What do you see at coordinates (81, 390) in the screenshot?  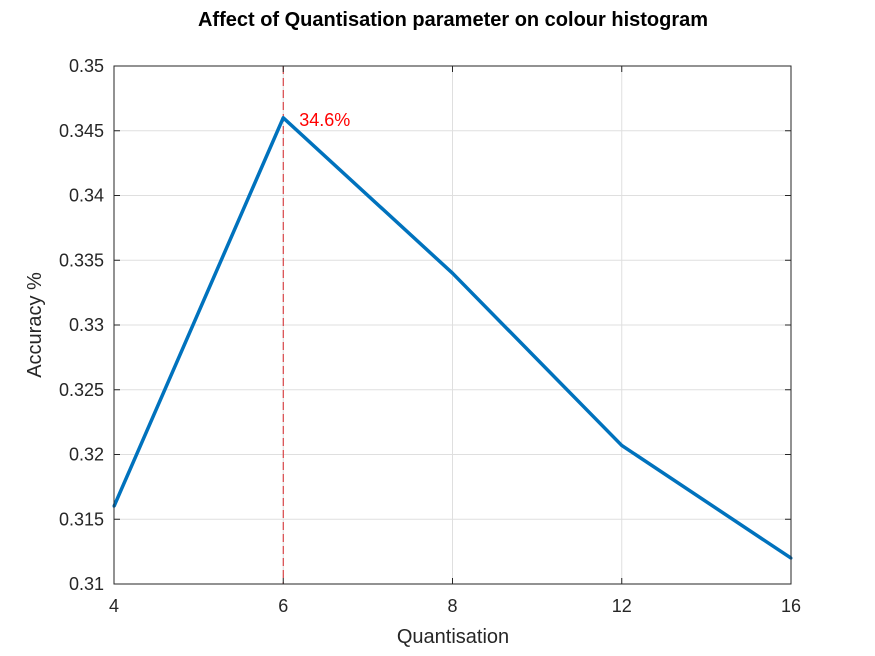 I see `y-tick-label: 0.325` at bounding box center [81, 390].